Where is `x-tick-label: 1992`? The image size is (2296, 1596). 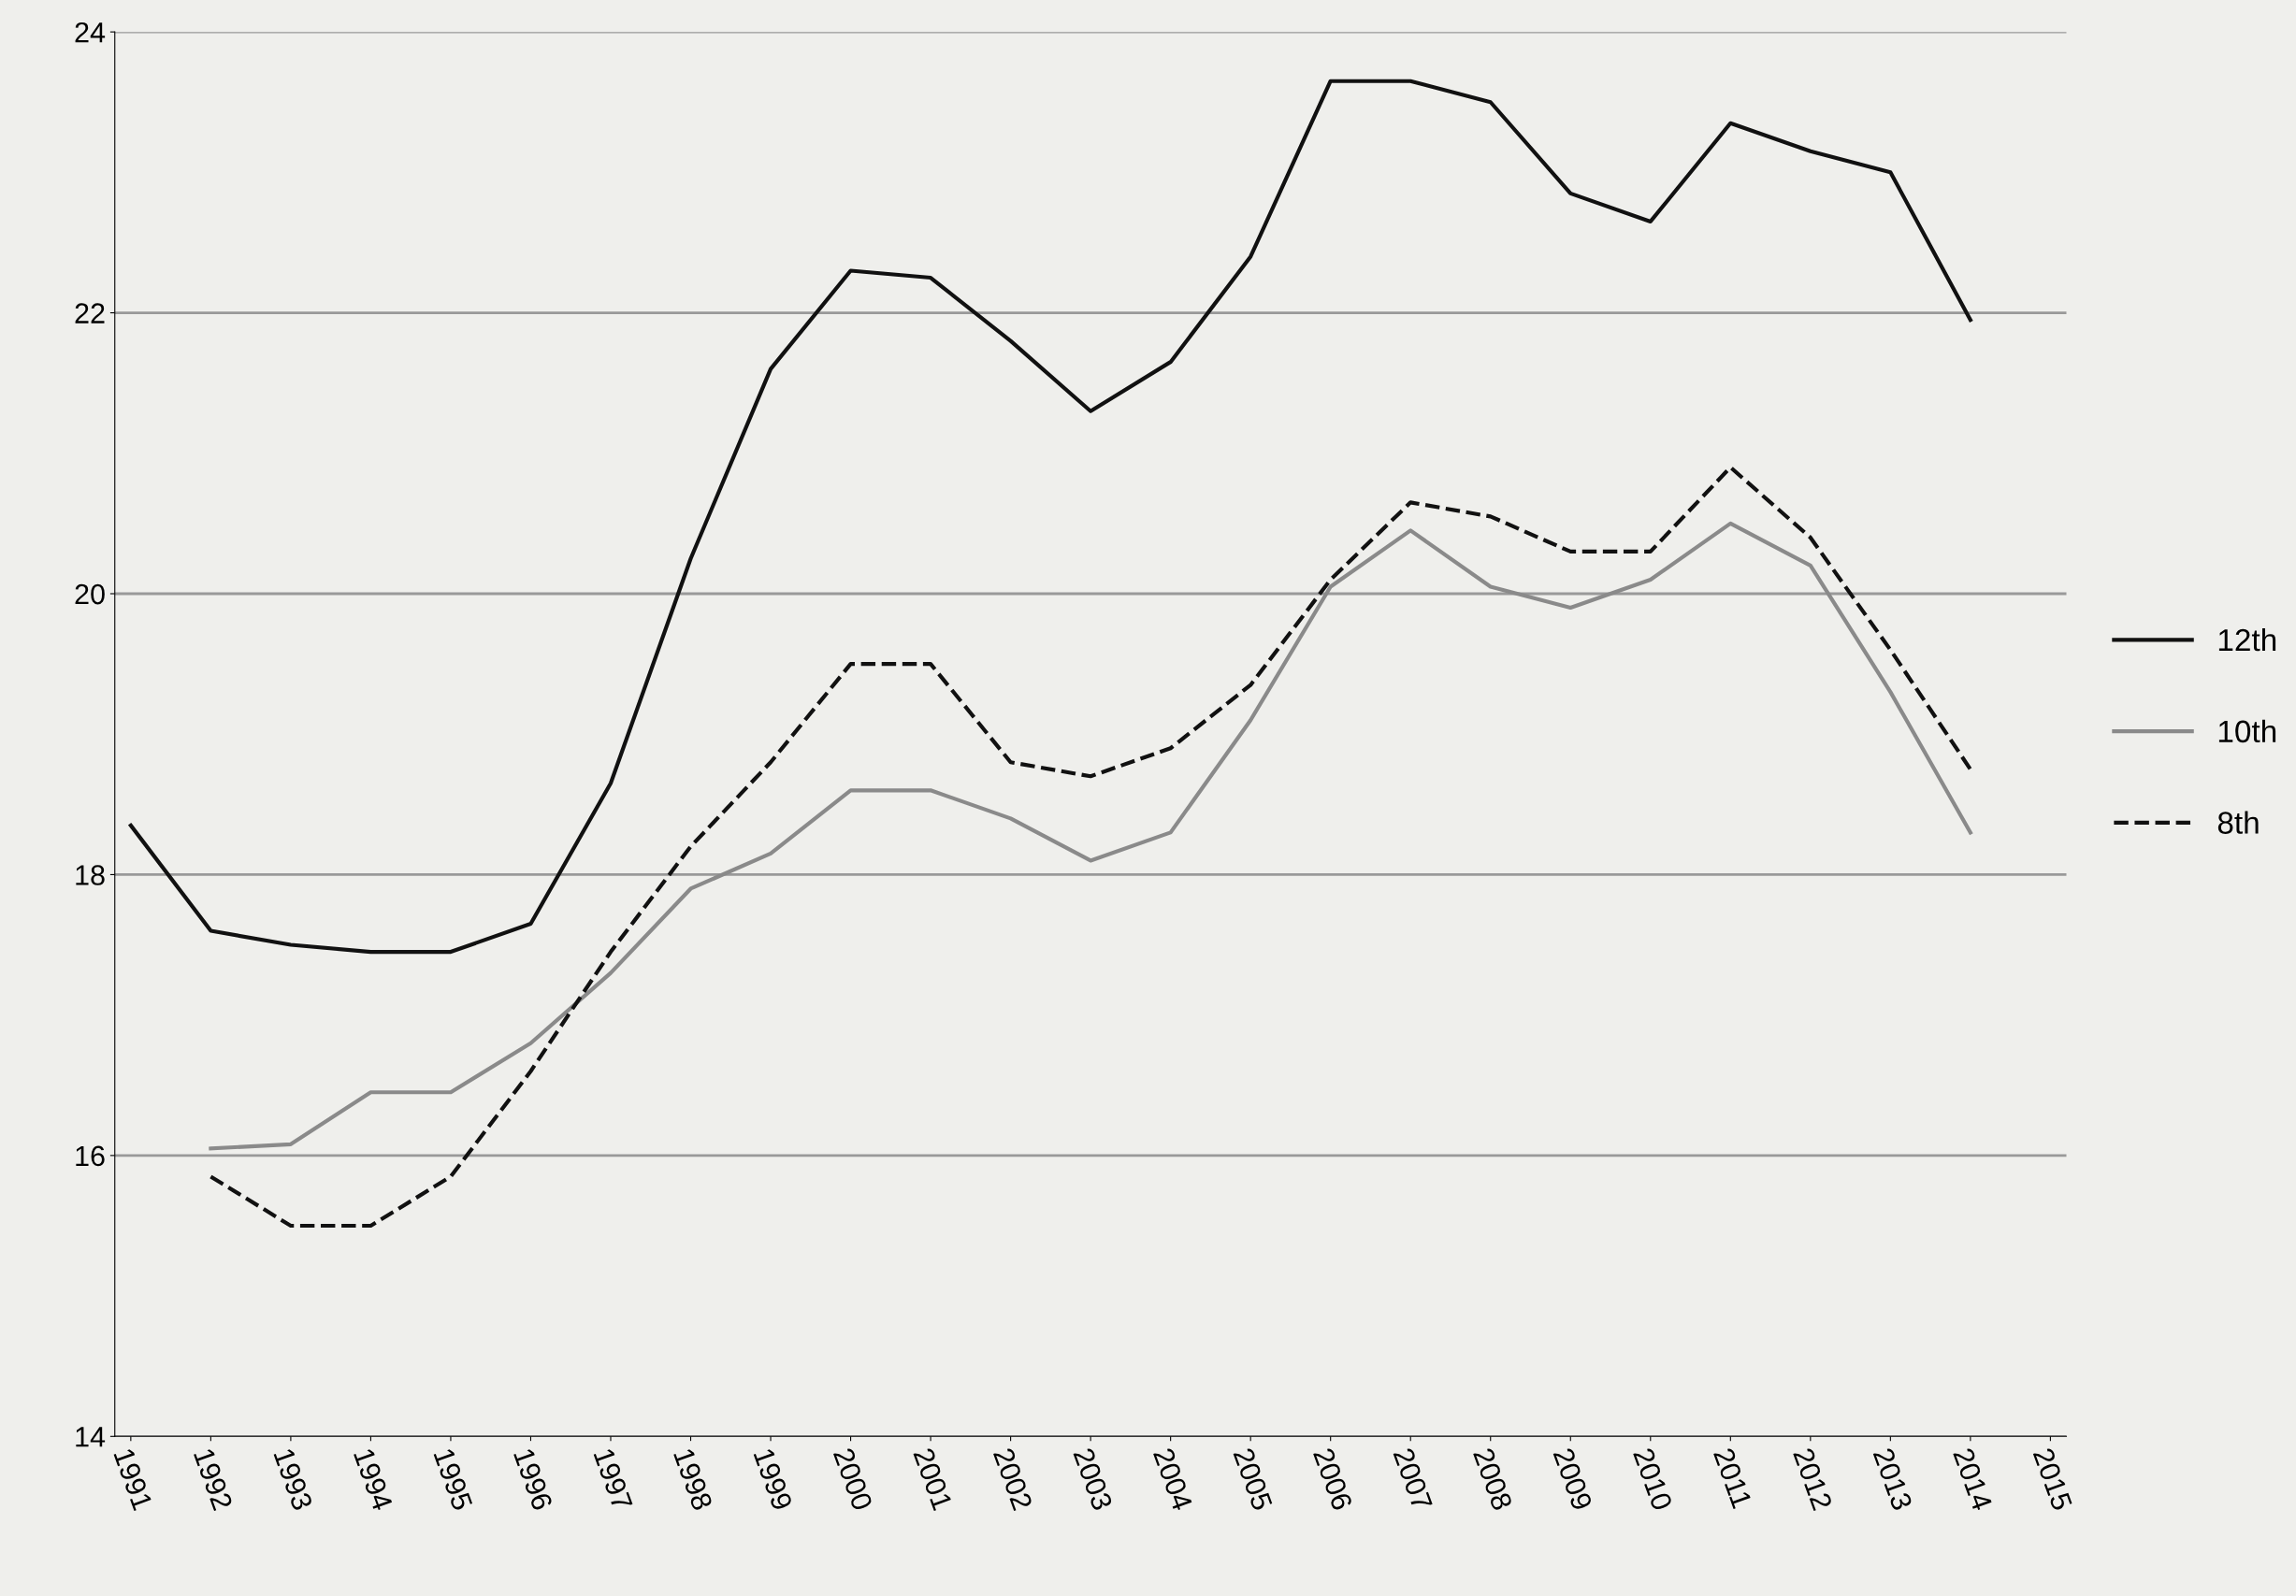
x-tick-label: 1992 is located at coordinates (213, 1480).